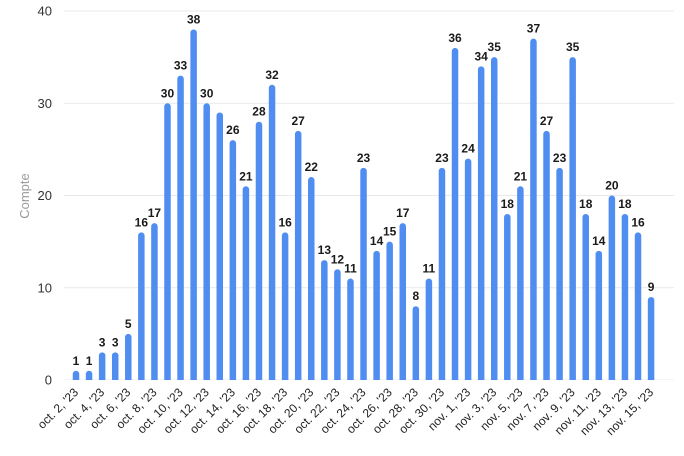  I want to click on y-tick-label: 30, so click(45, 103).